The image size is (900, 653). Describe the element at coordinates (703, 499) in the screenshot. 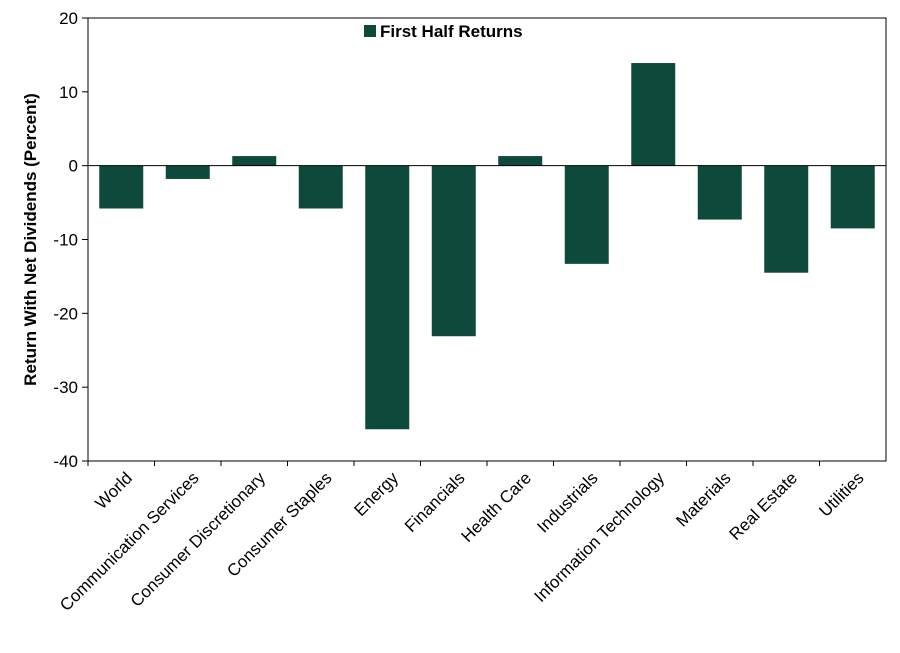

I see `x-category-label: Materials` at that location.